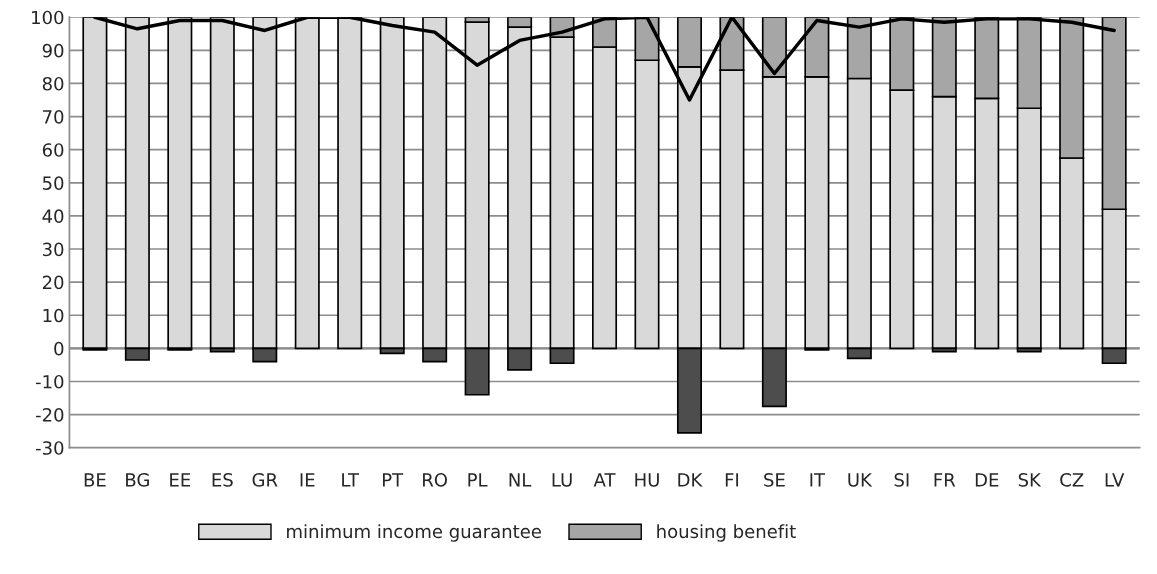  Describe the element at coordinates (95, 480) in the screenshot. I see `x-tick-label: BE` at that location.